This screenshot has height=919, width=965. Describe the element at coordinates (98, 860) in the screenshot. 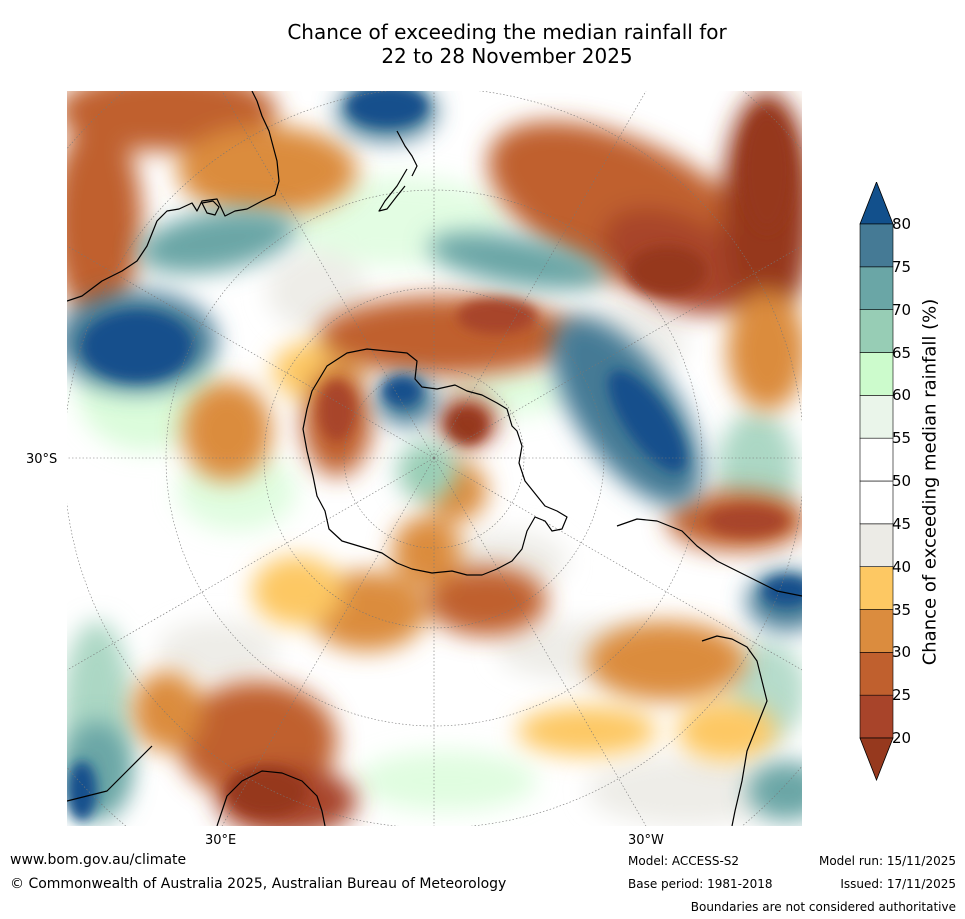

I see `footer-url: www.bom.gov.au/climate` at that location.